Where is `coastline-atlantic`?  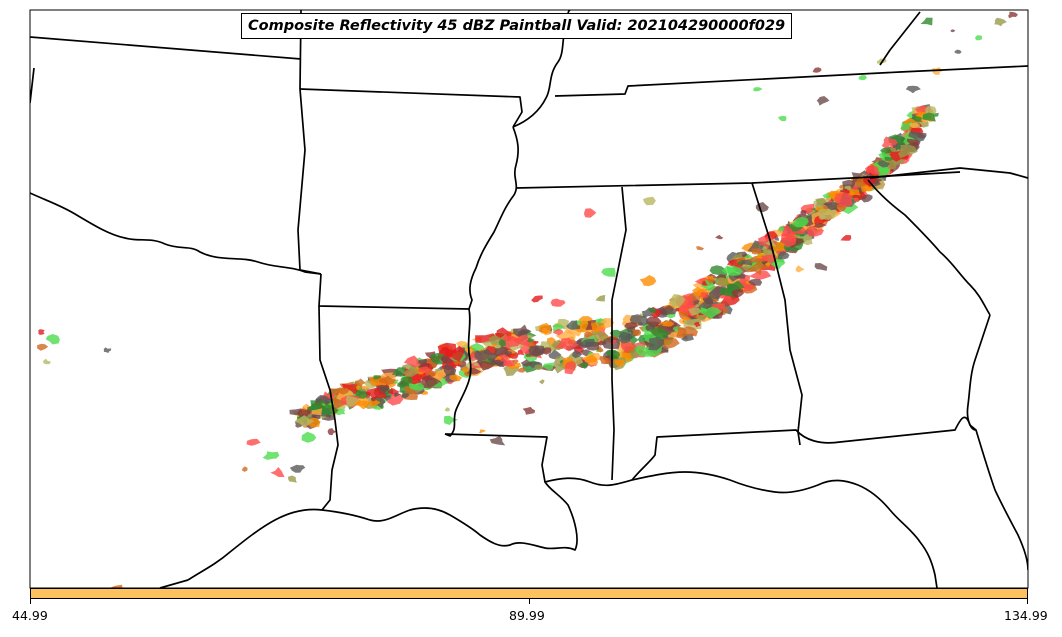 coastline-atlantic is located at coordinates (997, 442).